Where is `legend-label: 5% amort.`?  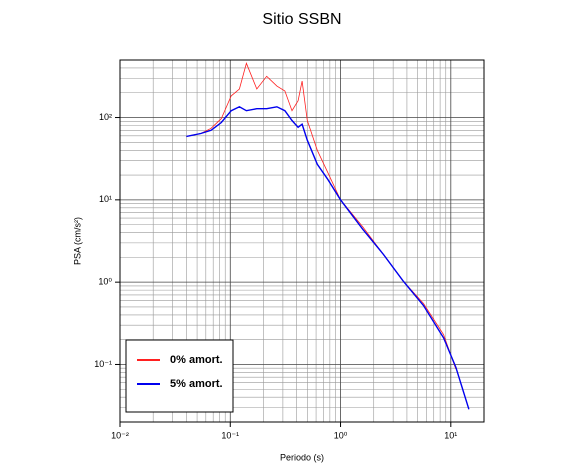 legend-label: 5% amort. is located at coordinates (196, 384).